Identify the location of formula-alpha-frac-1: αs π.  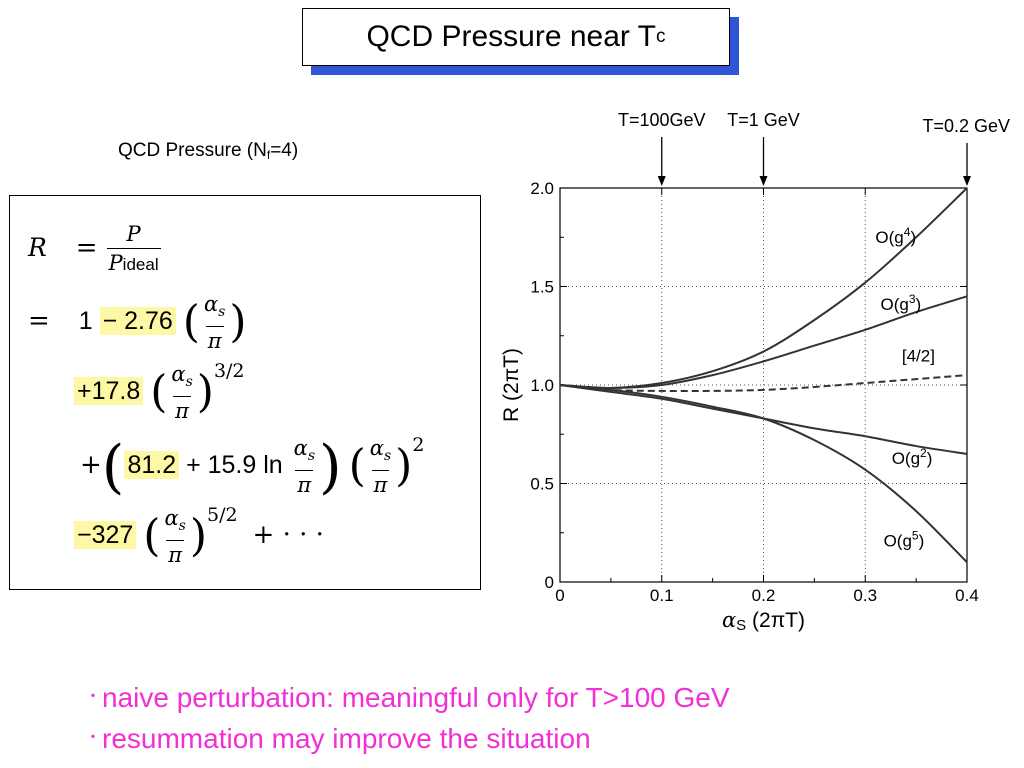
(214, 322).